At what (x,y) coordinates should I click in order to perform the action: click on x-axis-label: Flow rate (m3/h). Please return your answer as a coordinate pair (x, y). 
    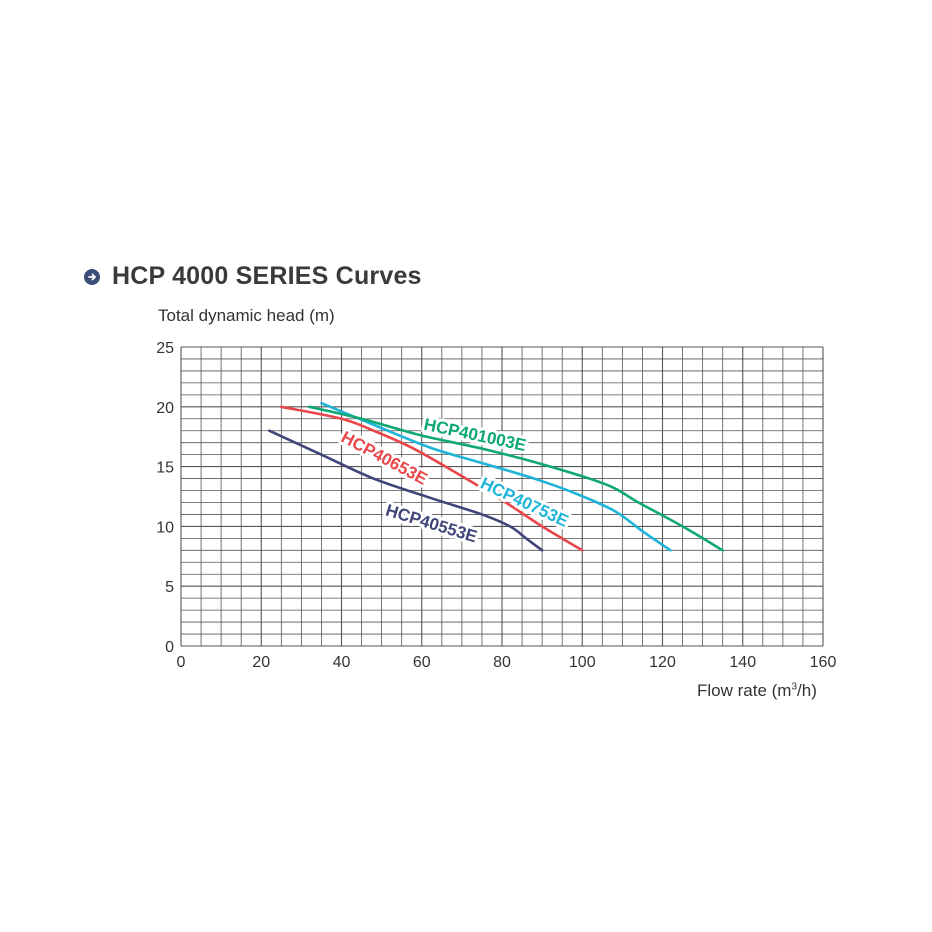
    Looking at the image, I should click on (757, 691).